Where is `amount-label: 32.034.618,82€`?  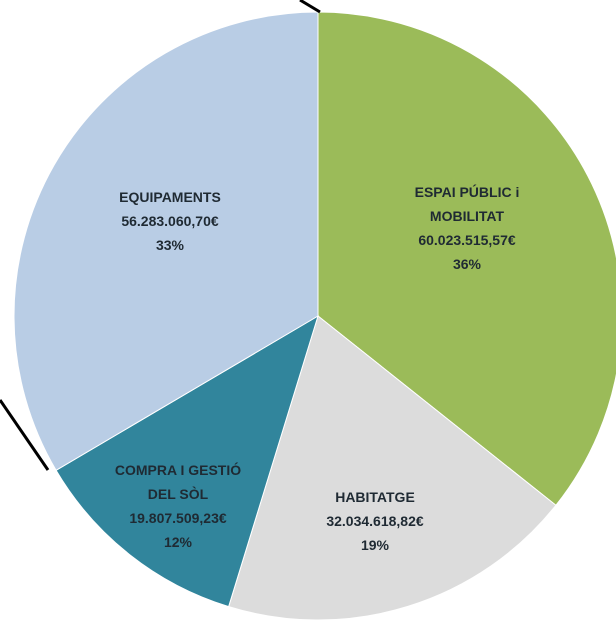 amount-label: 32.034.618,82€ is located at coordinates (375, 521).